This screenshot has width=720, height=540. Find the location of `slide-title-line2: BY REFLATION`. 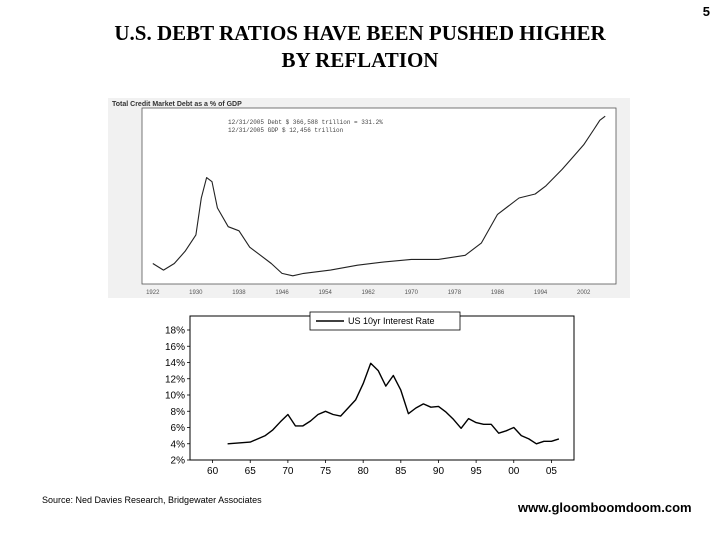

slide-title-line2: BY REFLATION is located at coordinates (360, 60).